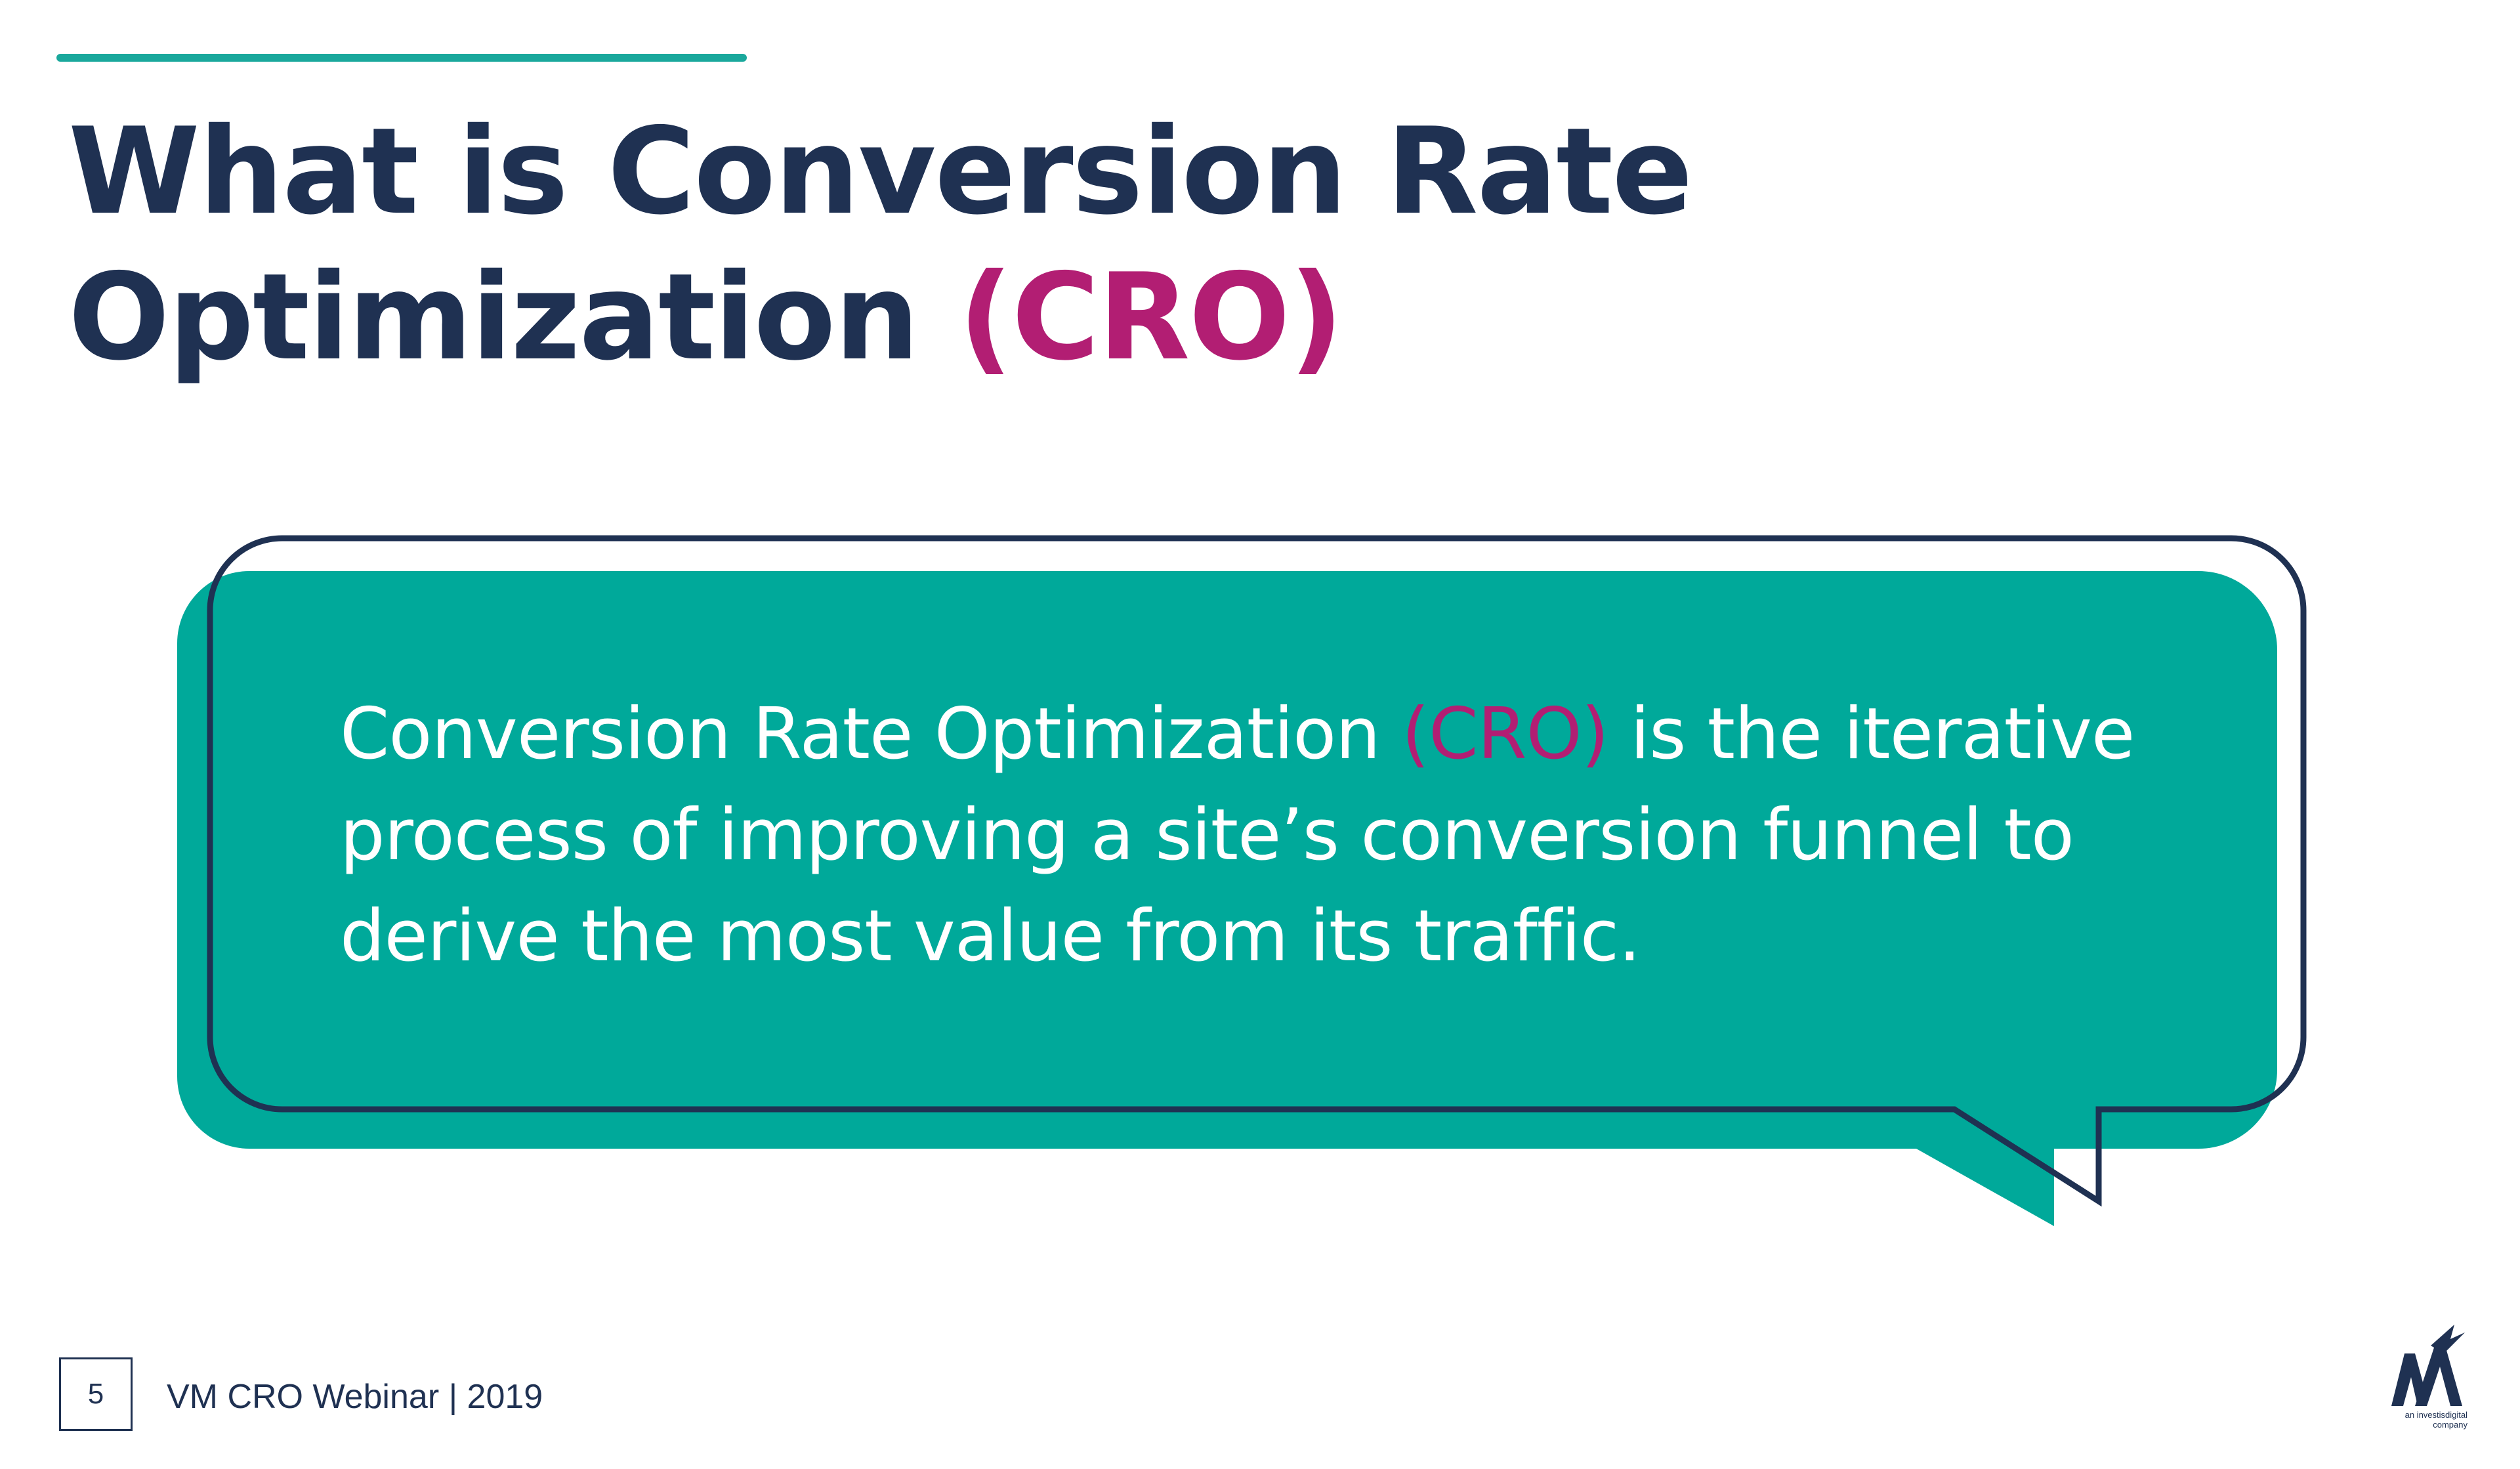  I want to click on page-number: 5, so click(95, 1394).